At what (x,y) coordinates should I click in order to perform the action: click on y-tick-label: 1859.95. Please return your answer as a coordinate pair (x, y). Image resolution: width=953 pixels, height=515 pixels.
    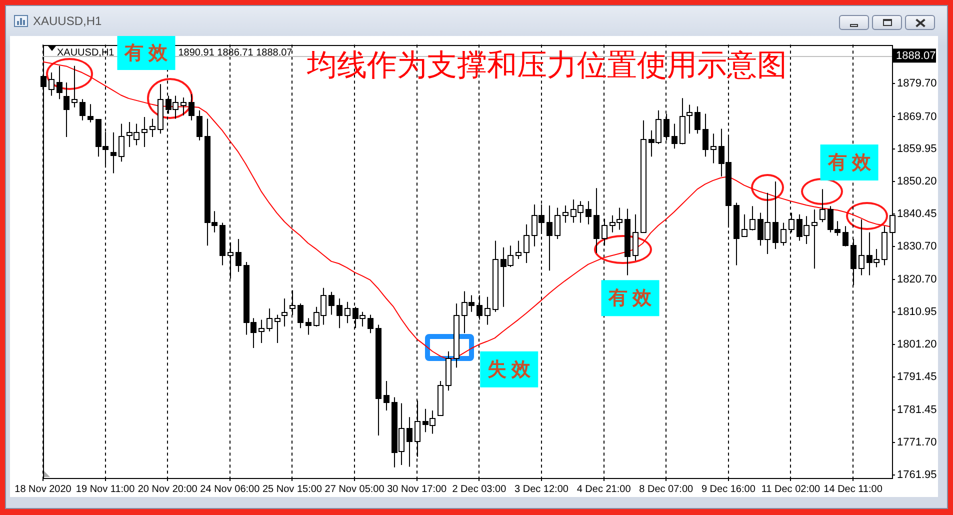
    Looking at the image, I should click on (917, 149).